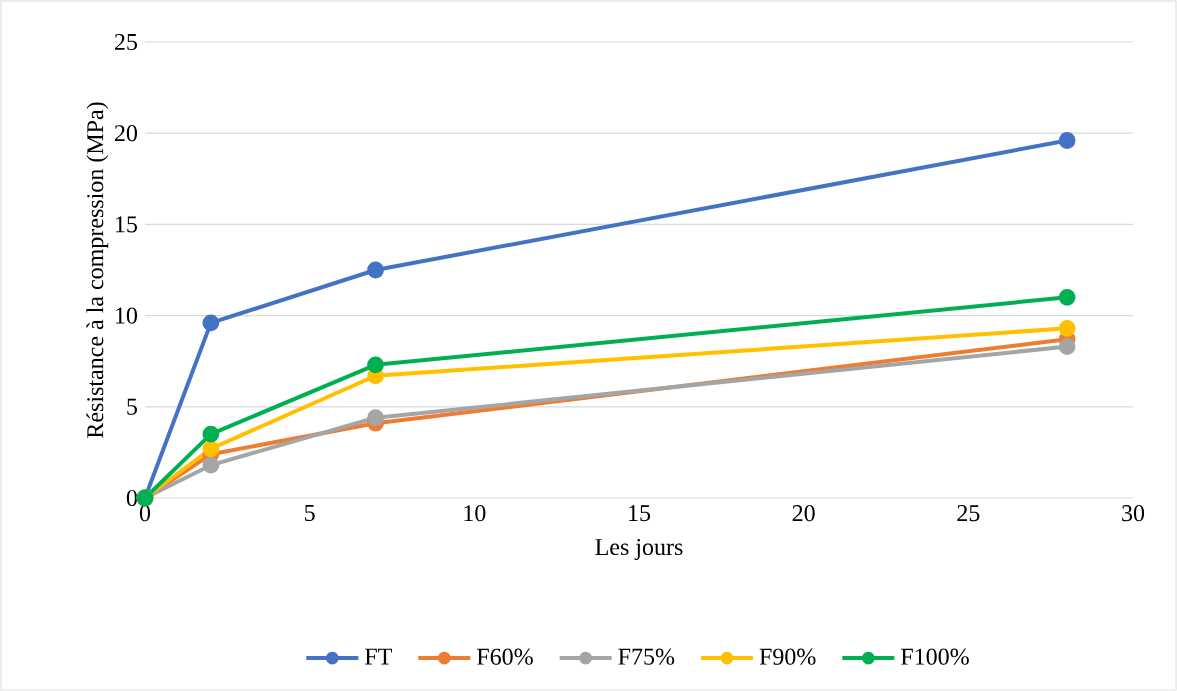  What do you see at coordinates (787, 656) in the screenshot?
I see `legend-label: F90%` at bounding box center [787, 656].